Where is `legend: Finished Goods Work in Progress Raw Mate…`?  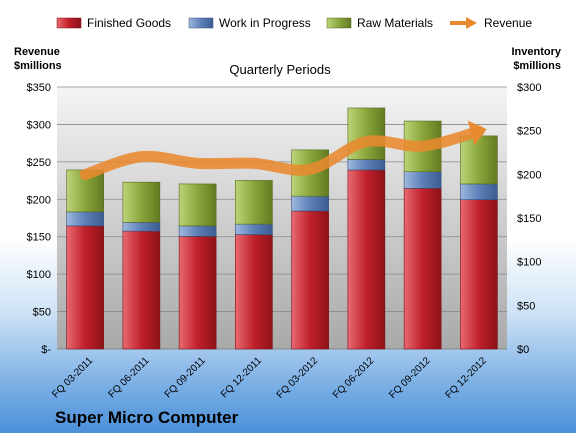
legend: Finished Goods Work in Progress Raw Mate… is located at coordinates (294, 23).